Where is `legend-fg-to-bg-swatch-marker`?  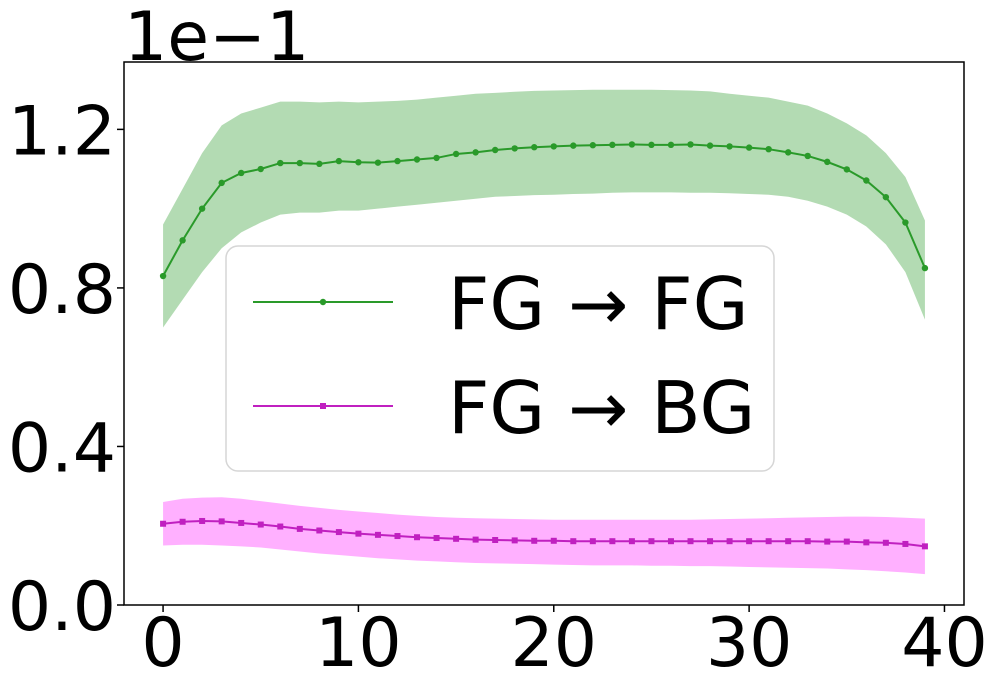
legend-fg-to-bg-swatch-marker is located at coordinates (323, 406).